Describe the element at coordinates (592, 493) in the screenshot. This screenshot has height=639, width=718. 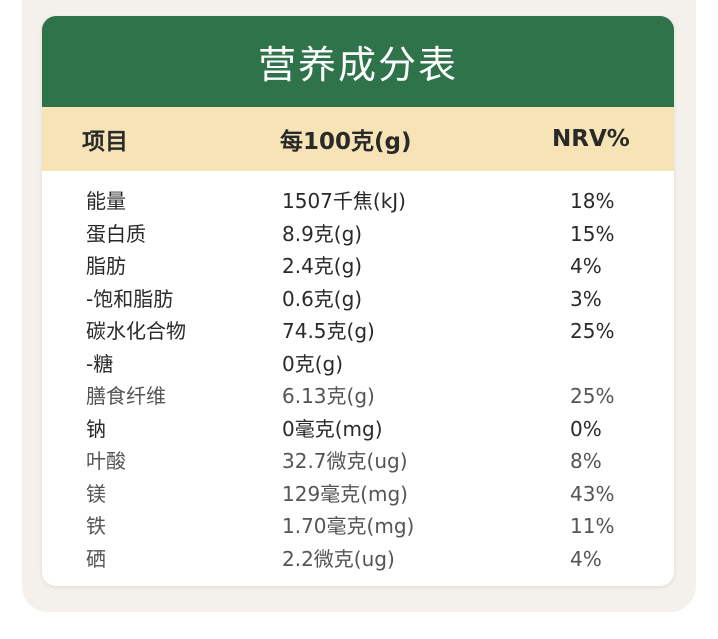
I see `nutrient-nrv: 43%` at that location.